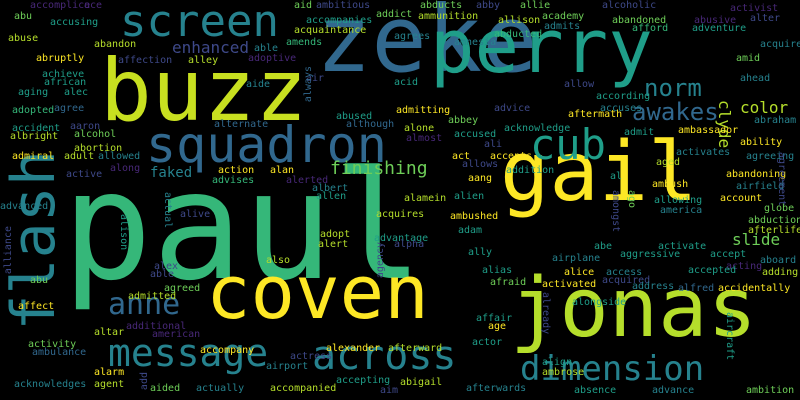 This screenshot has width=800, height=400. What do you see at coordinates (425, 198) in the screenshot?
I see `cloud-word: alamein` at bounding box center [425, 198].